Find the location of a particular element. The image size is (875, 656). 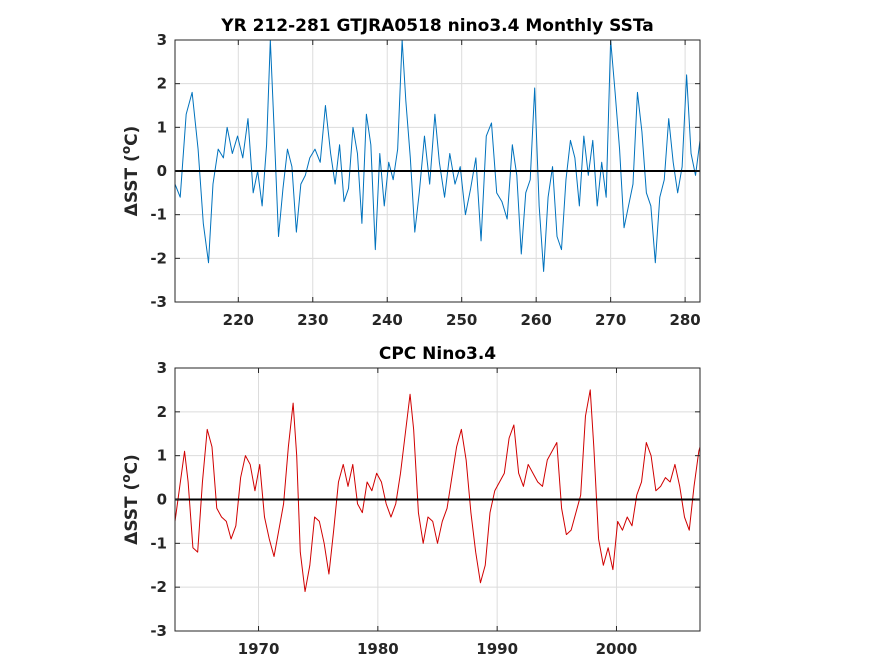

x-tick-label: 240 is located at coordinates (387, 320).